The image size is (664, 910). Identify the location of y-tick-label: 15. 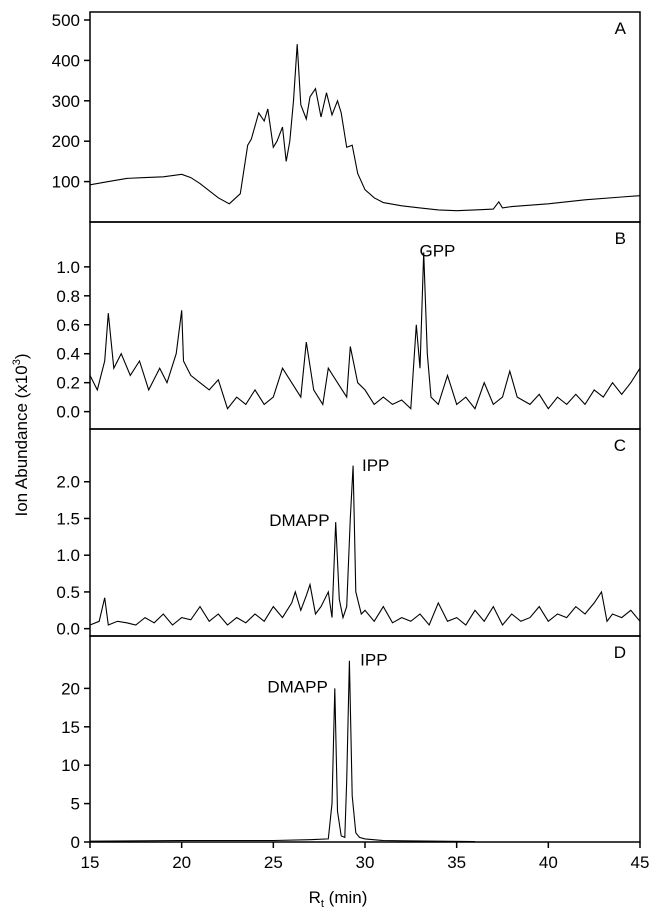
(70, 727).